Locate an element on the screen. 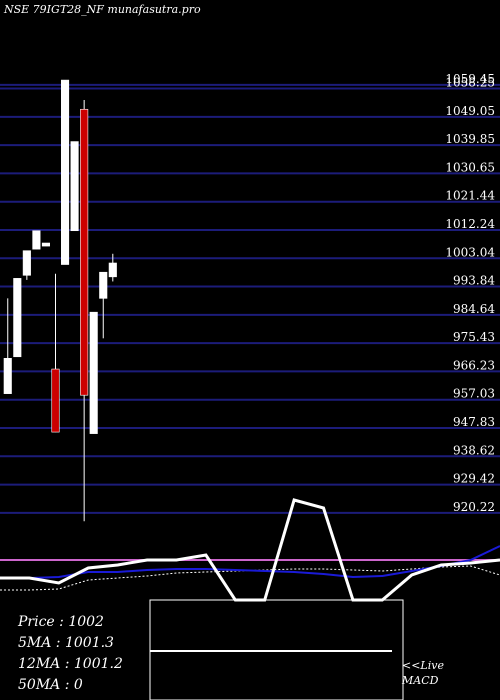  ma12-value: 12MA : 1001.2 is located at coordinates (70, 664).